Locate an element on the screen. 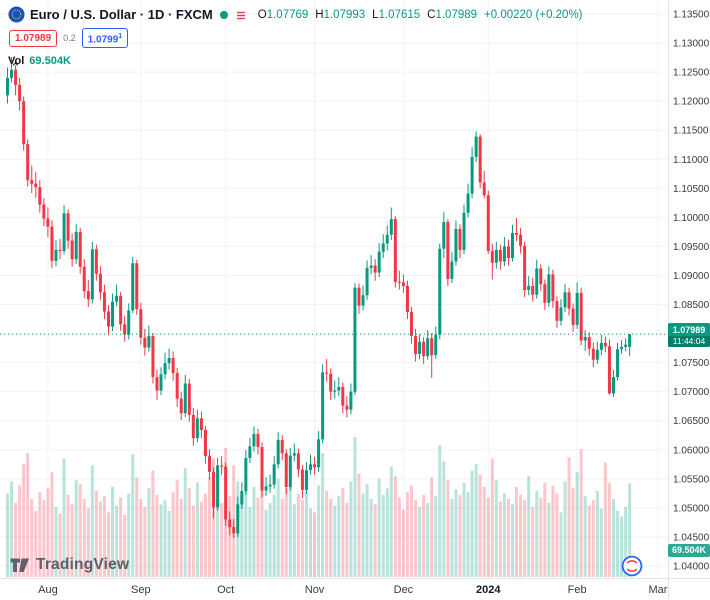 Image resolution: width=710 pixels, height=600 pixels. svg-text: 1.08500 is located at coordinates (691, 305).